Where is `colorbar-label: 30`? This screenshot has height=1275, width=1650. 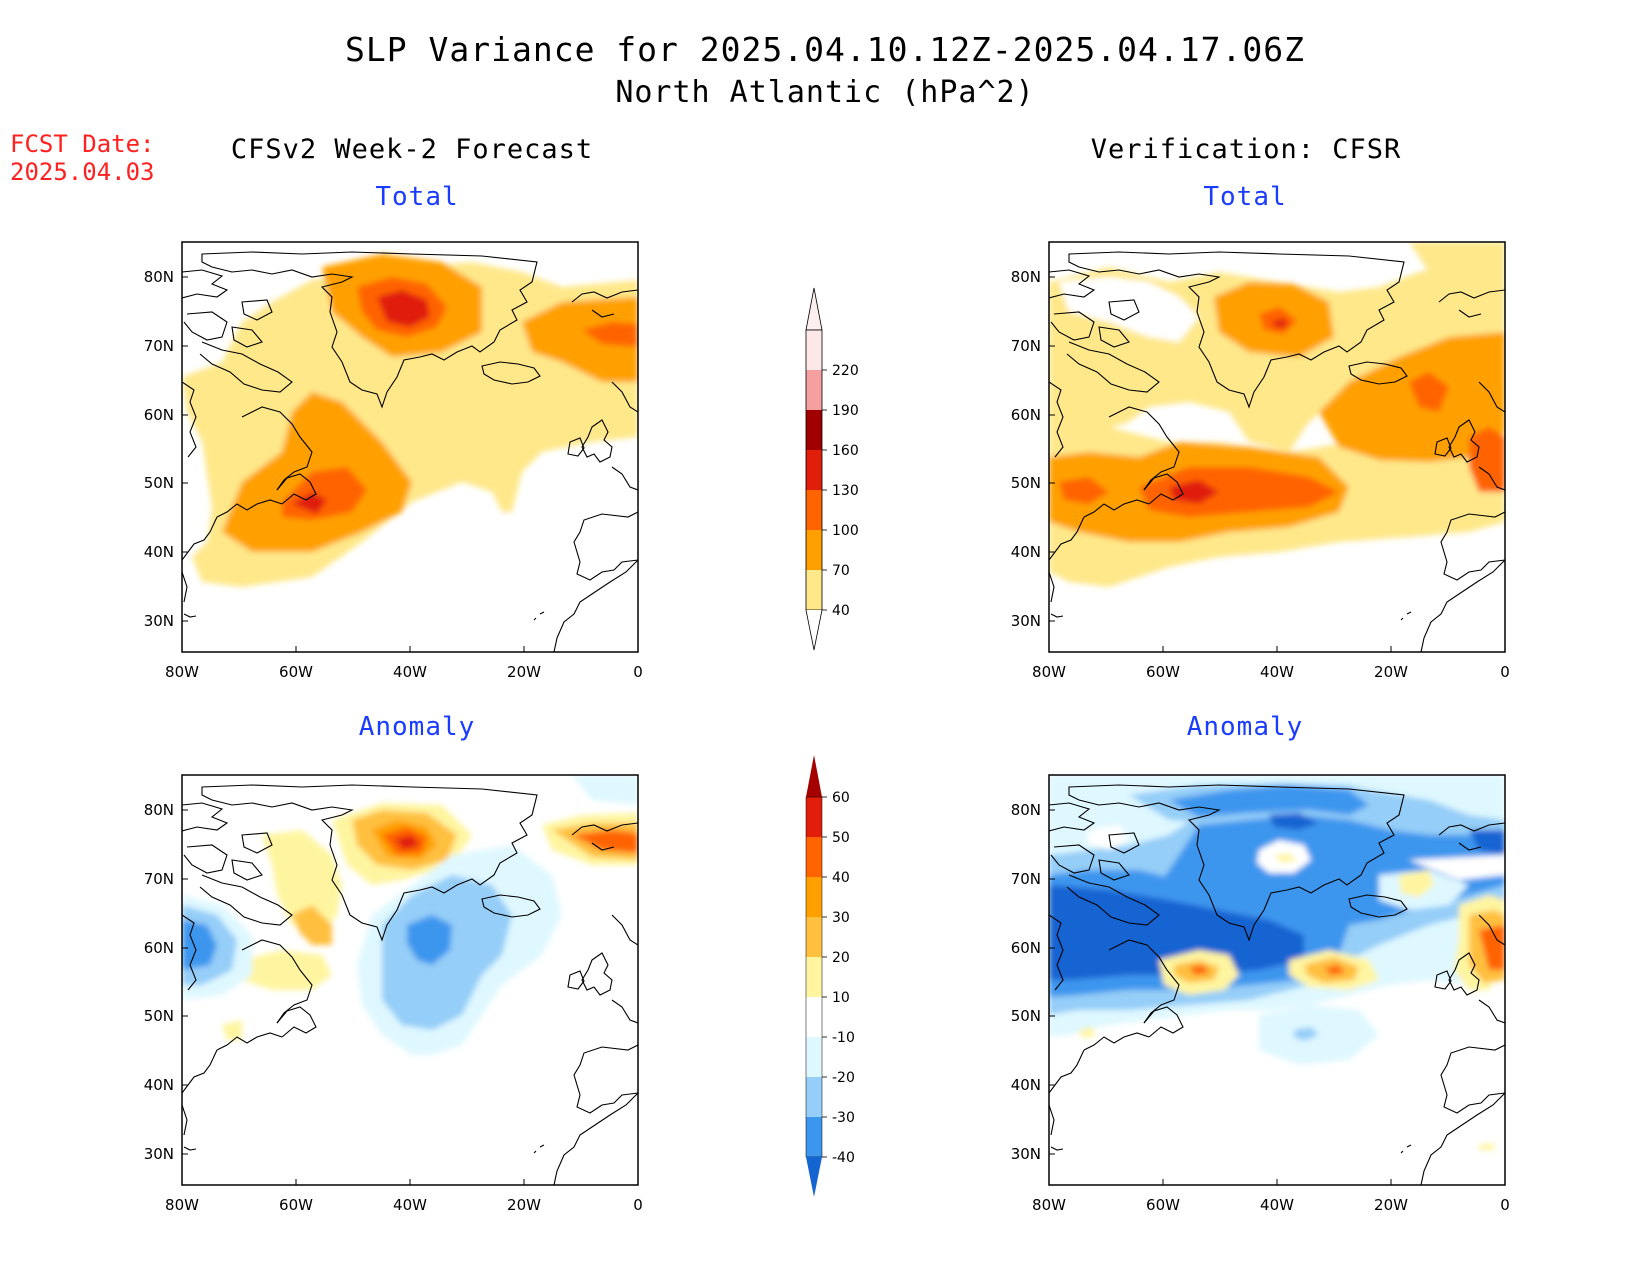
colorbar-label: 30 is located at coordinates (841, 918).